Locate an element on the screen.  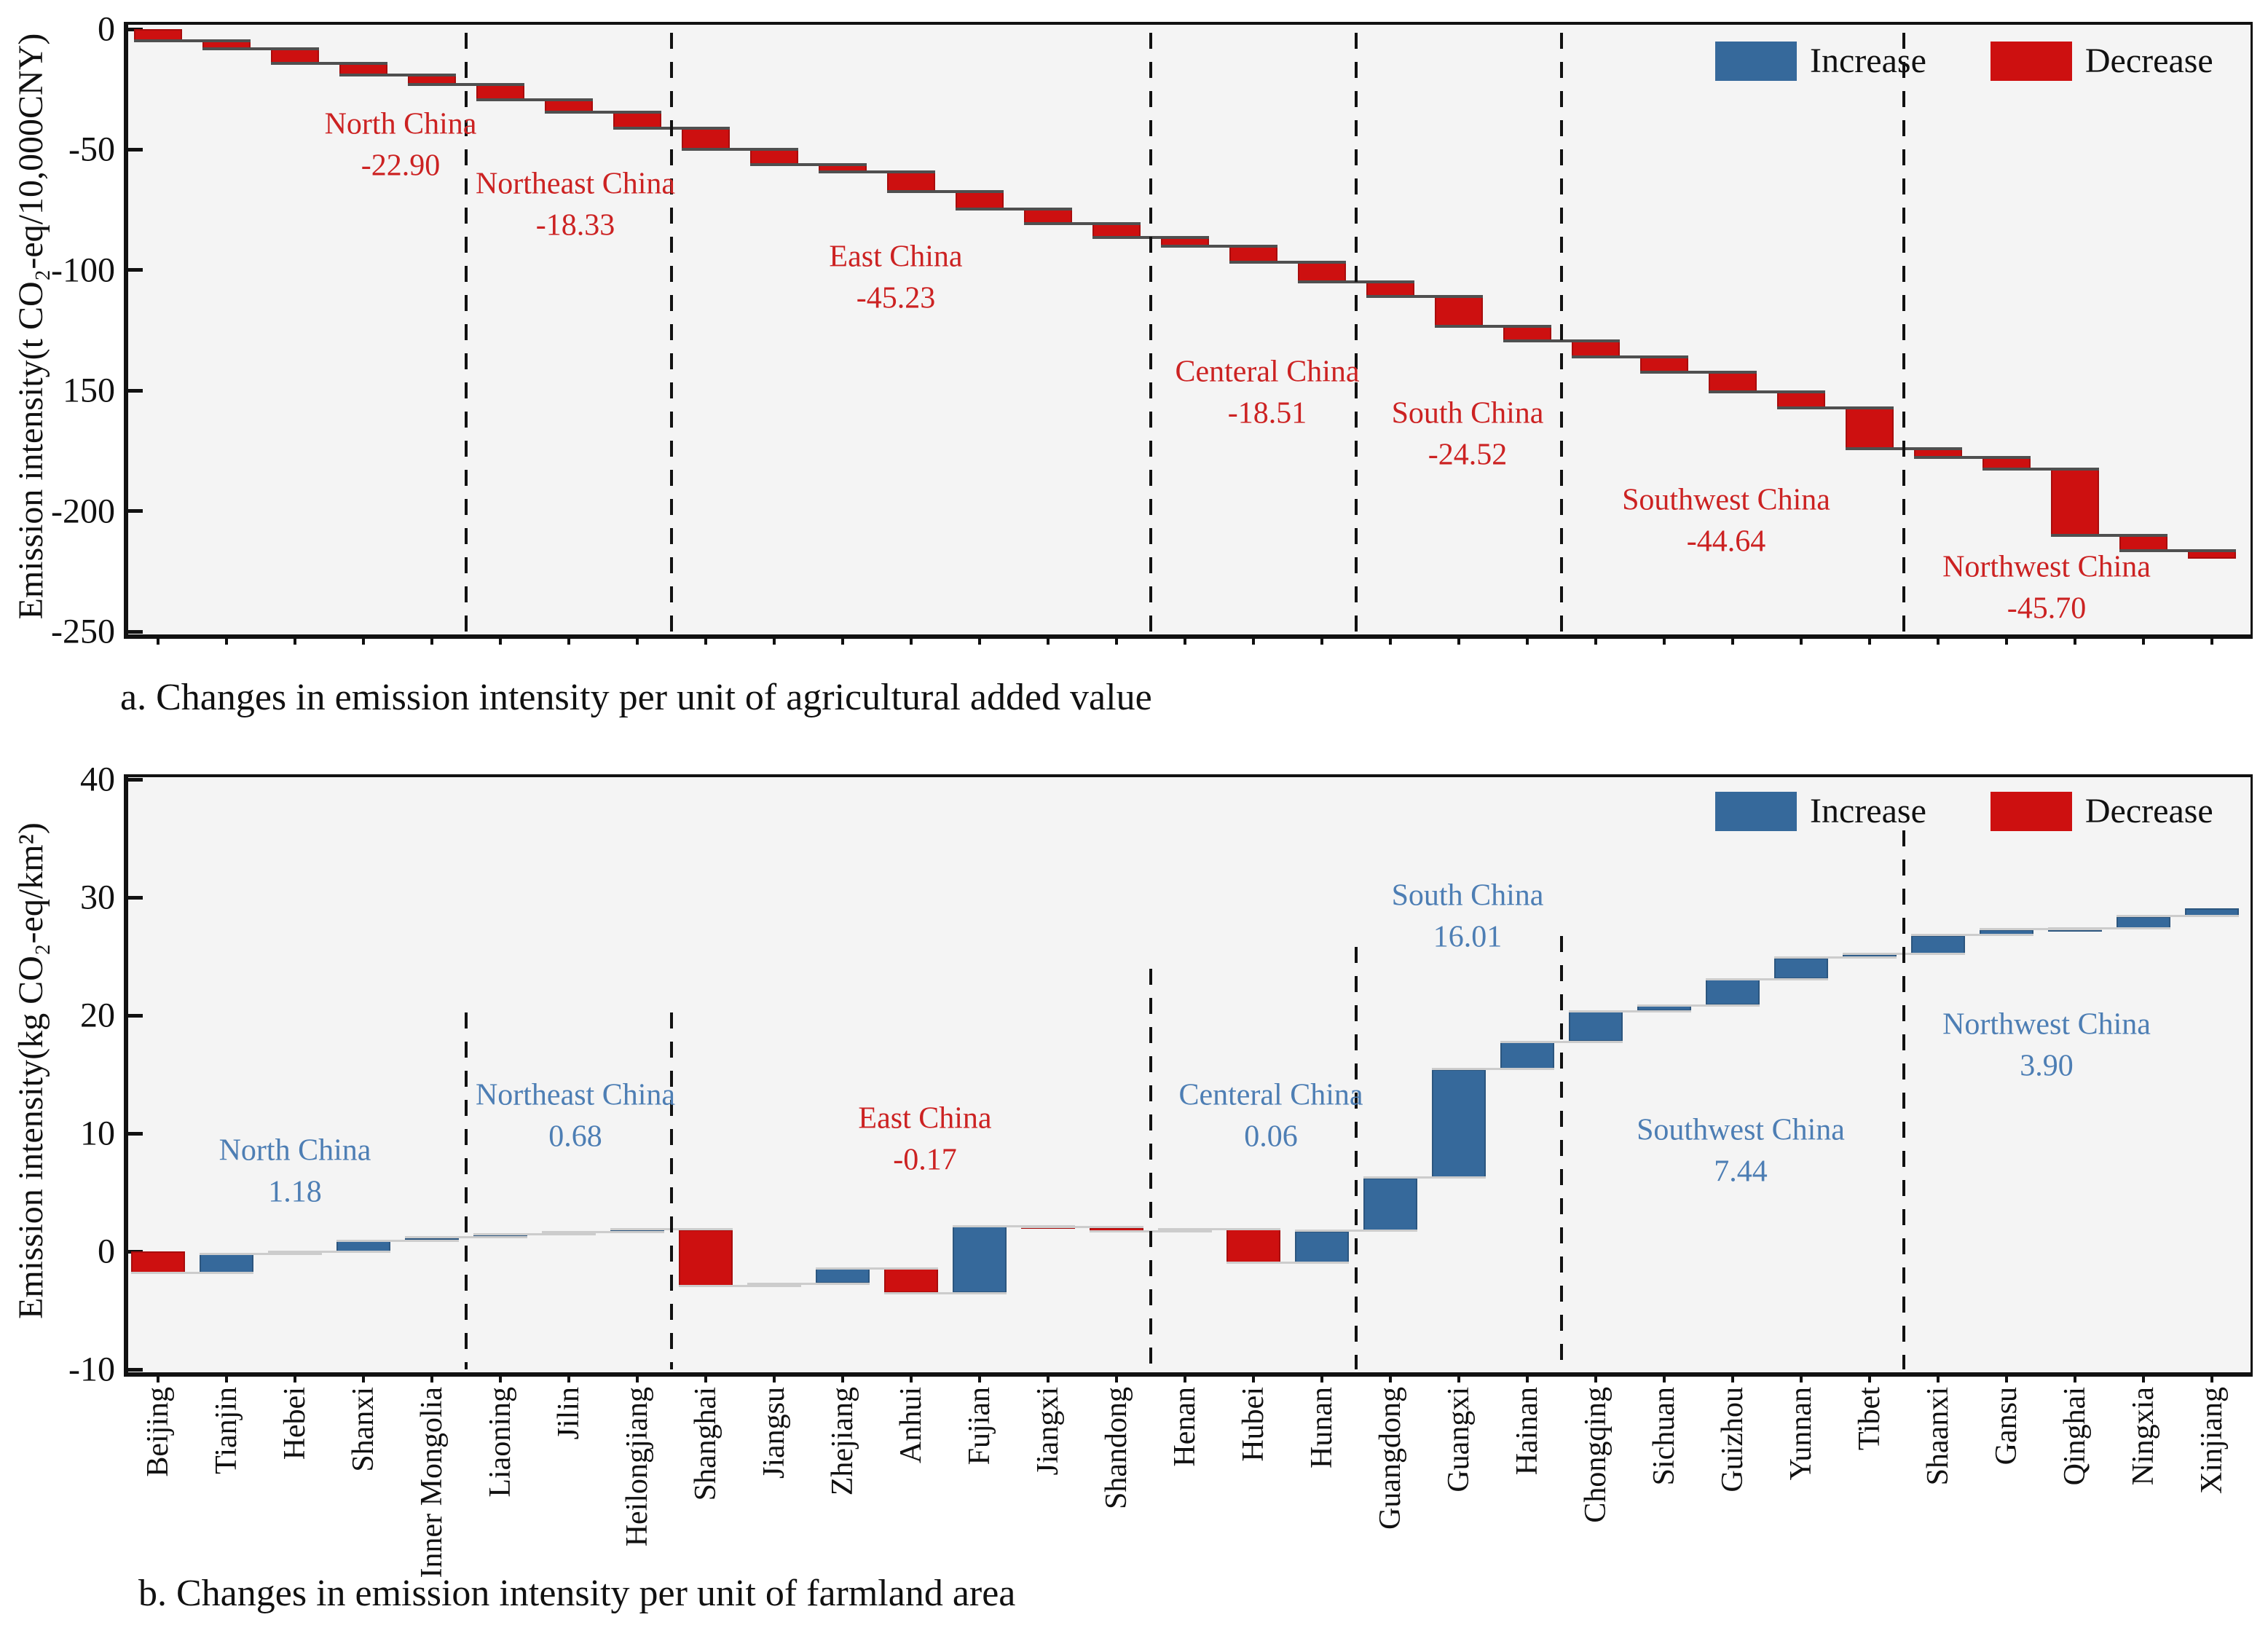
panel-b-legend: Increase Decrease is located at coordinates (1964, 811).